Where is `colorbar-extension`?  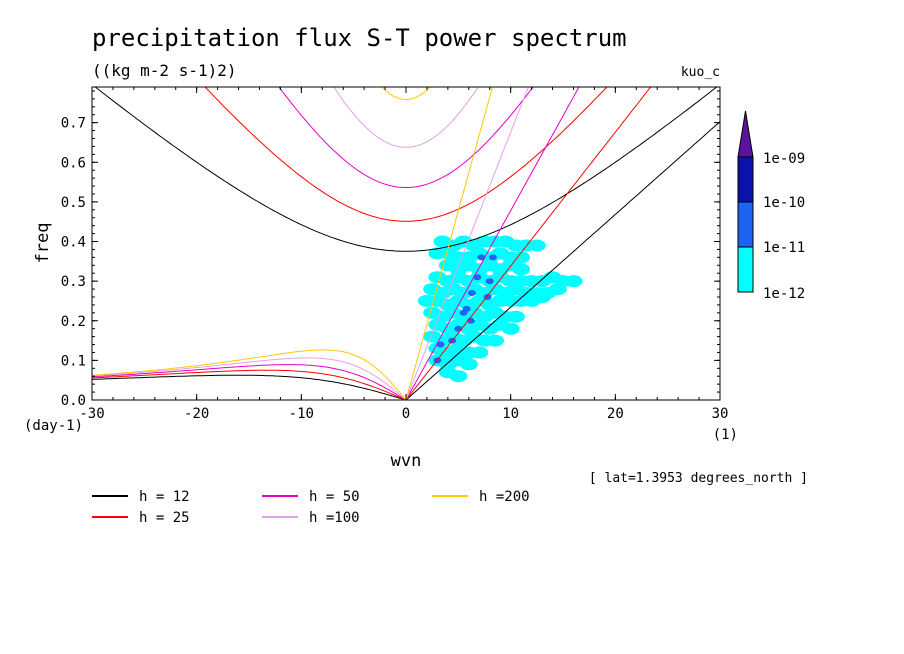
colorbar-extension is located at coordinates (745, 134).